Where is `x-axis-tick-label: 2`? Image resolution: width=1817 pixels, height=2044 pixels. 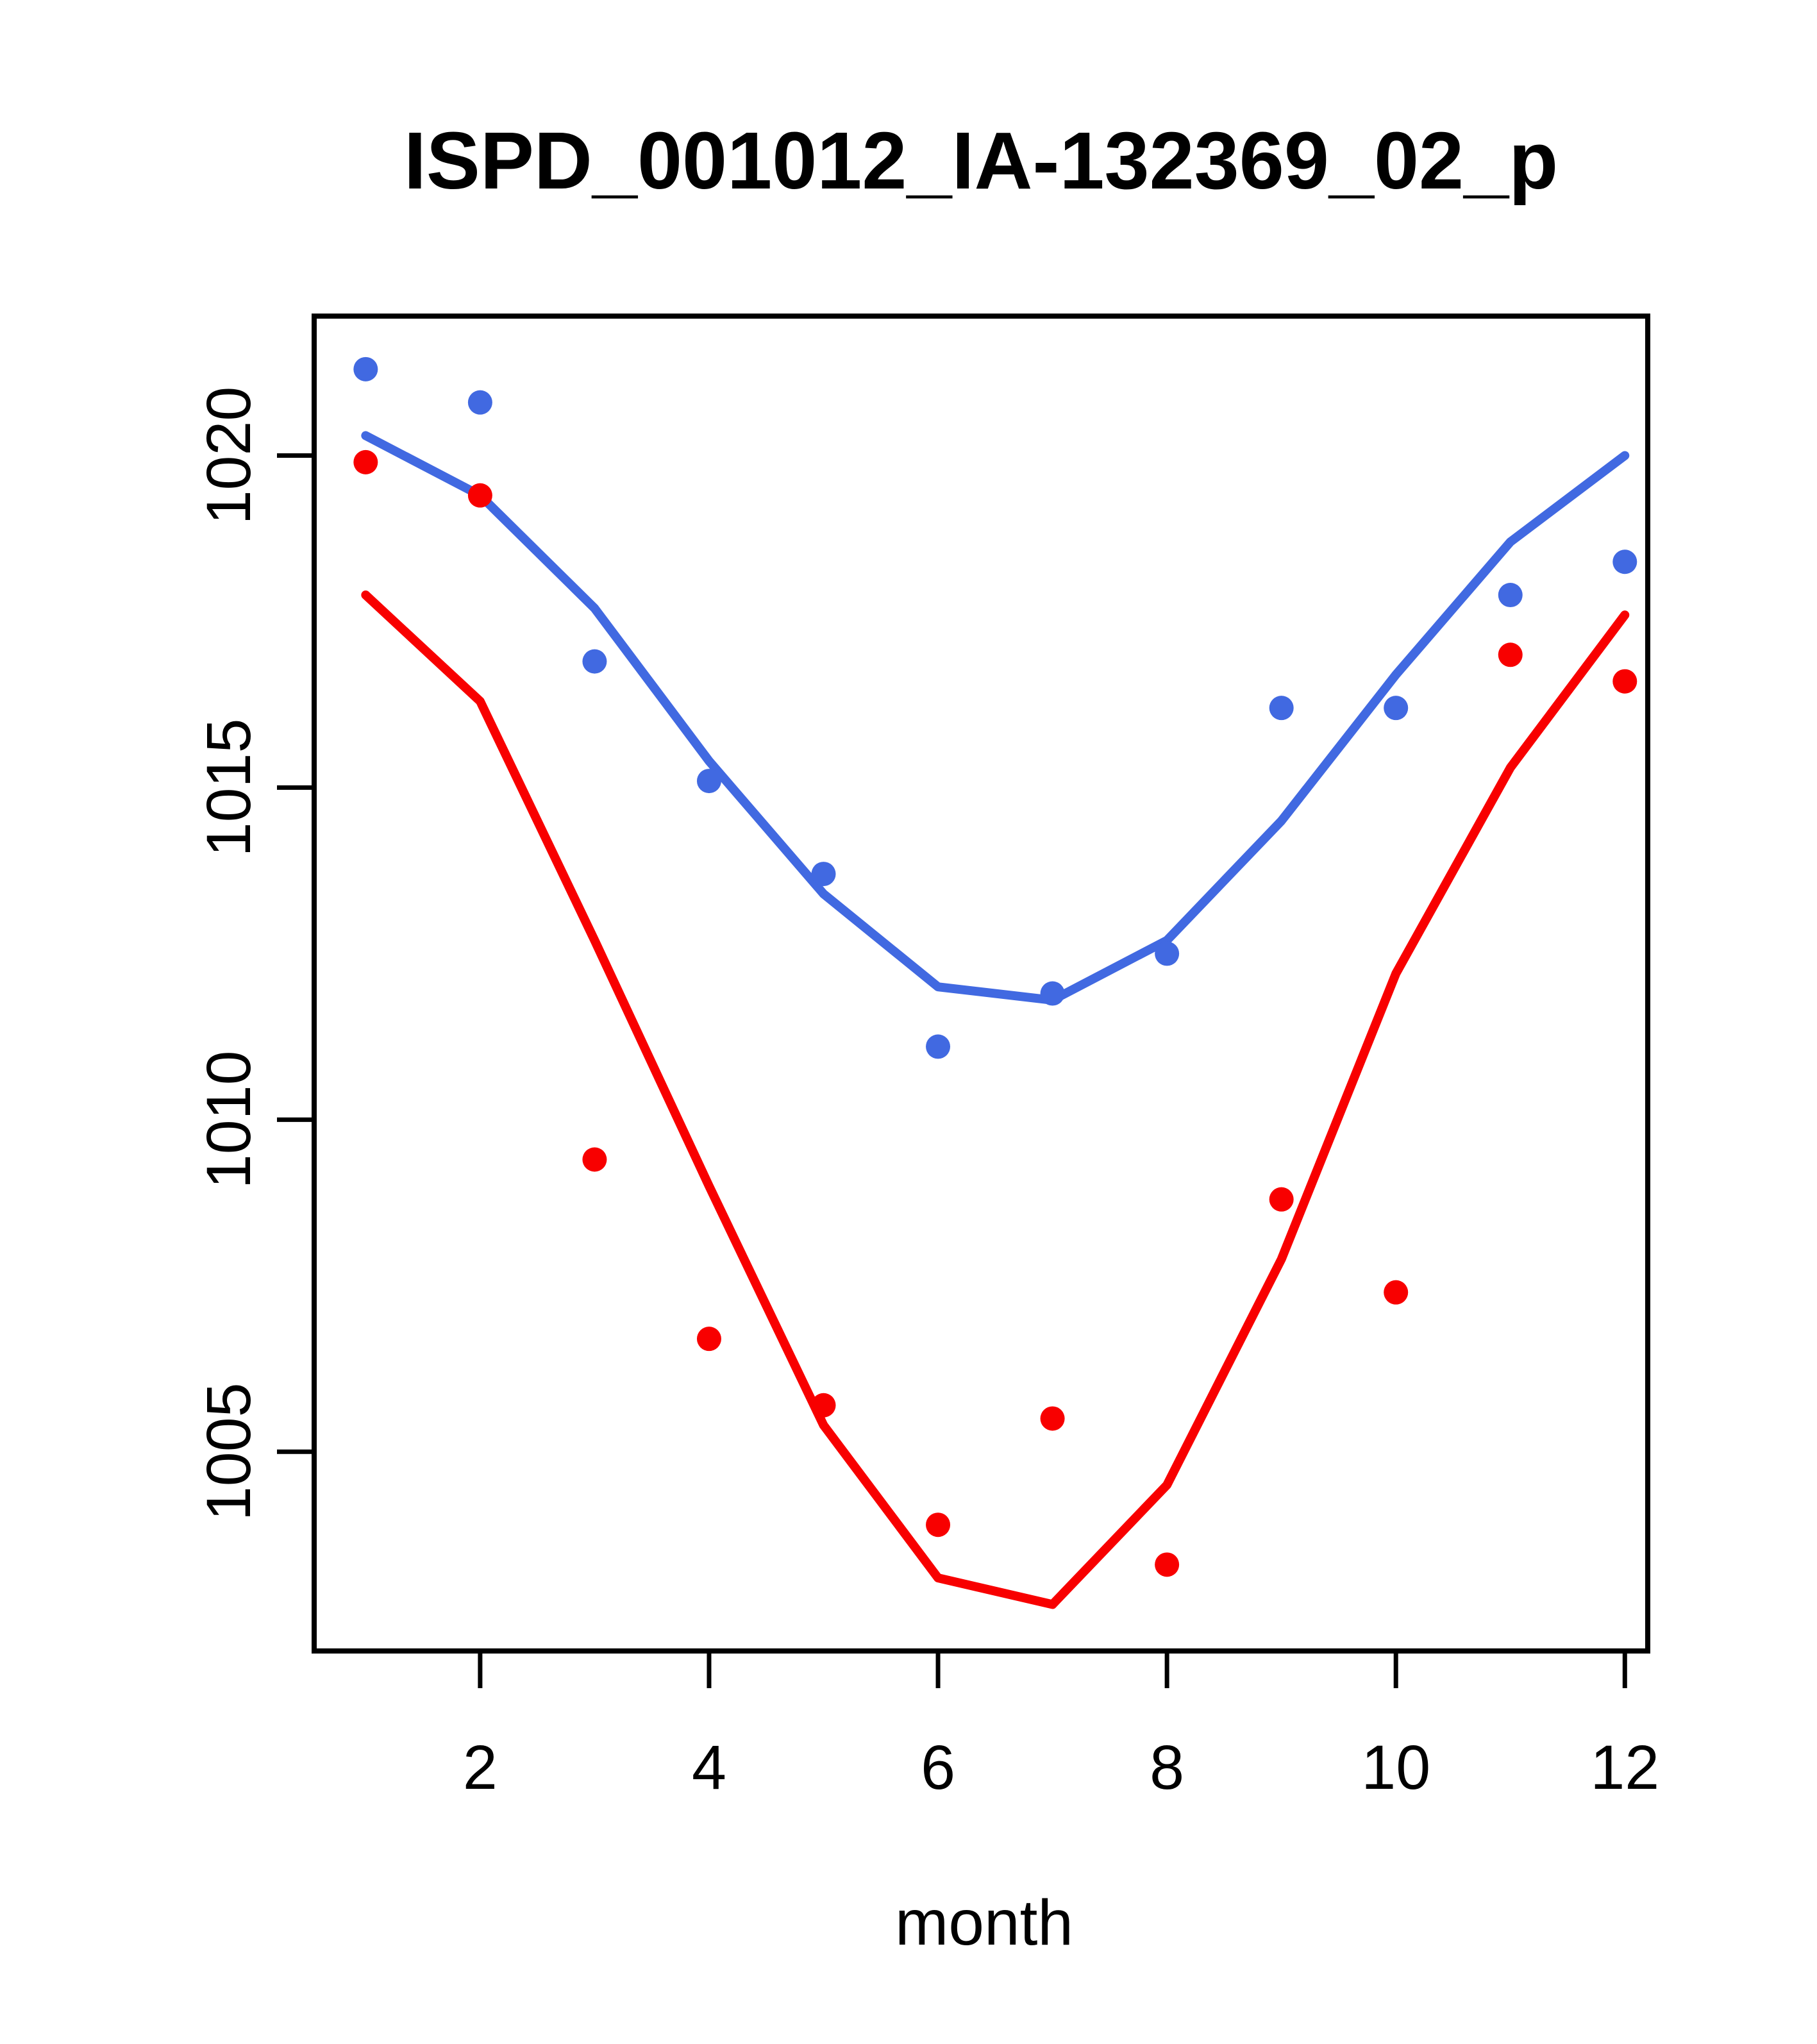
x-axis-tick-label: 2 is located at coordinates (481, 1767).